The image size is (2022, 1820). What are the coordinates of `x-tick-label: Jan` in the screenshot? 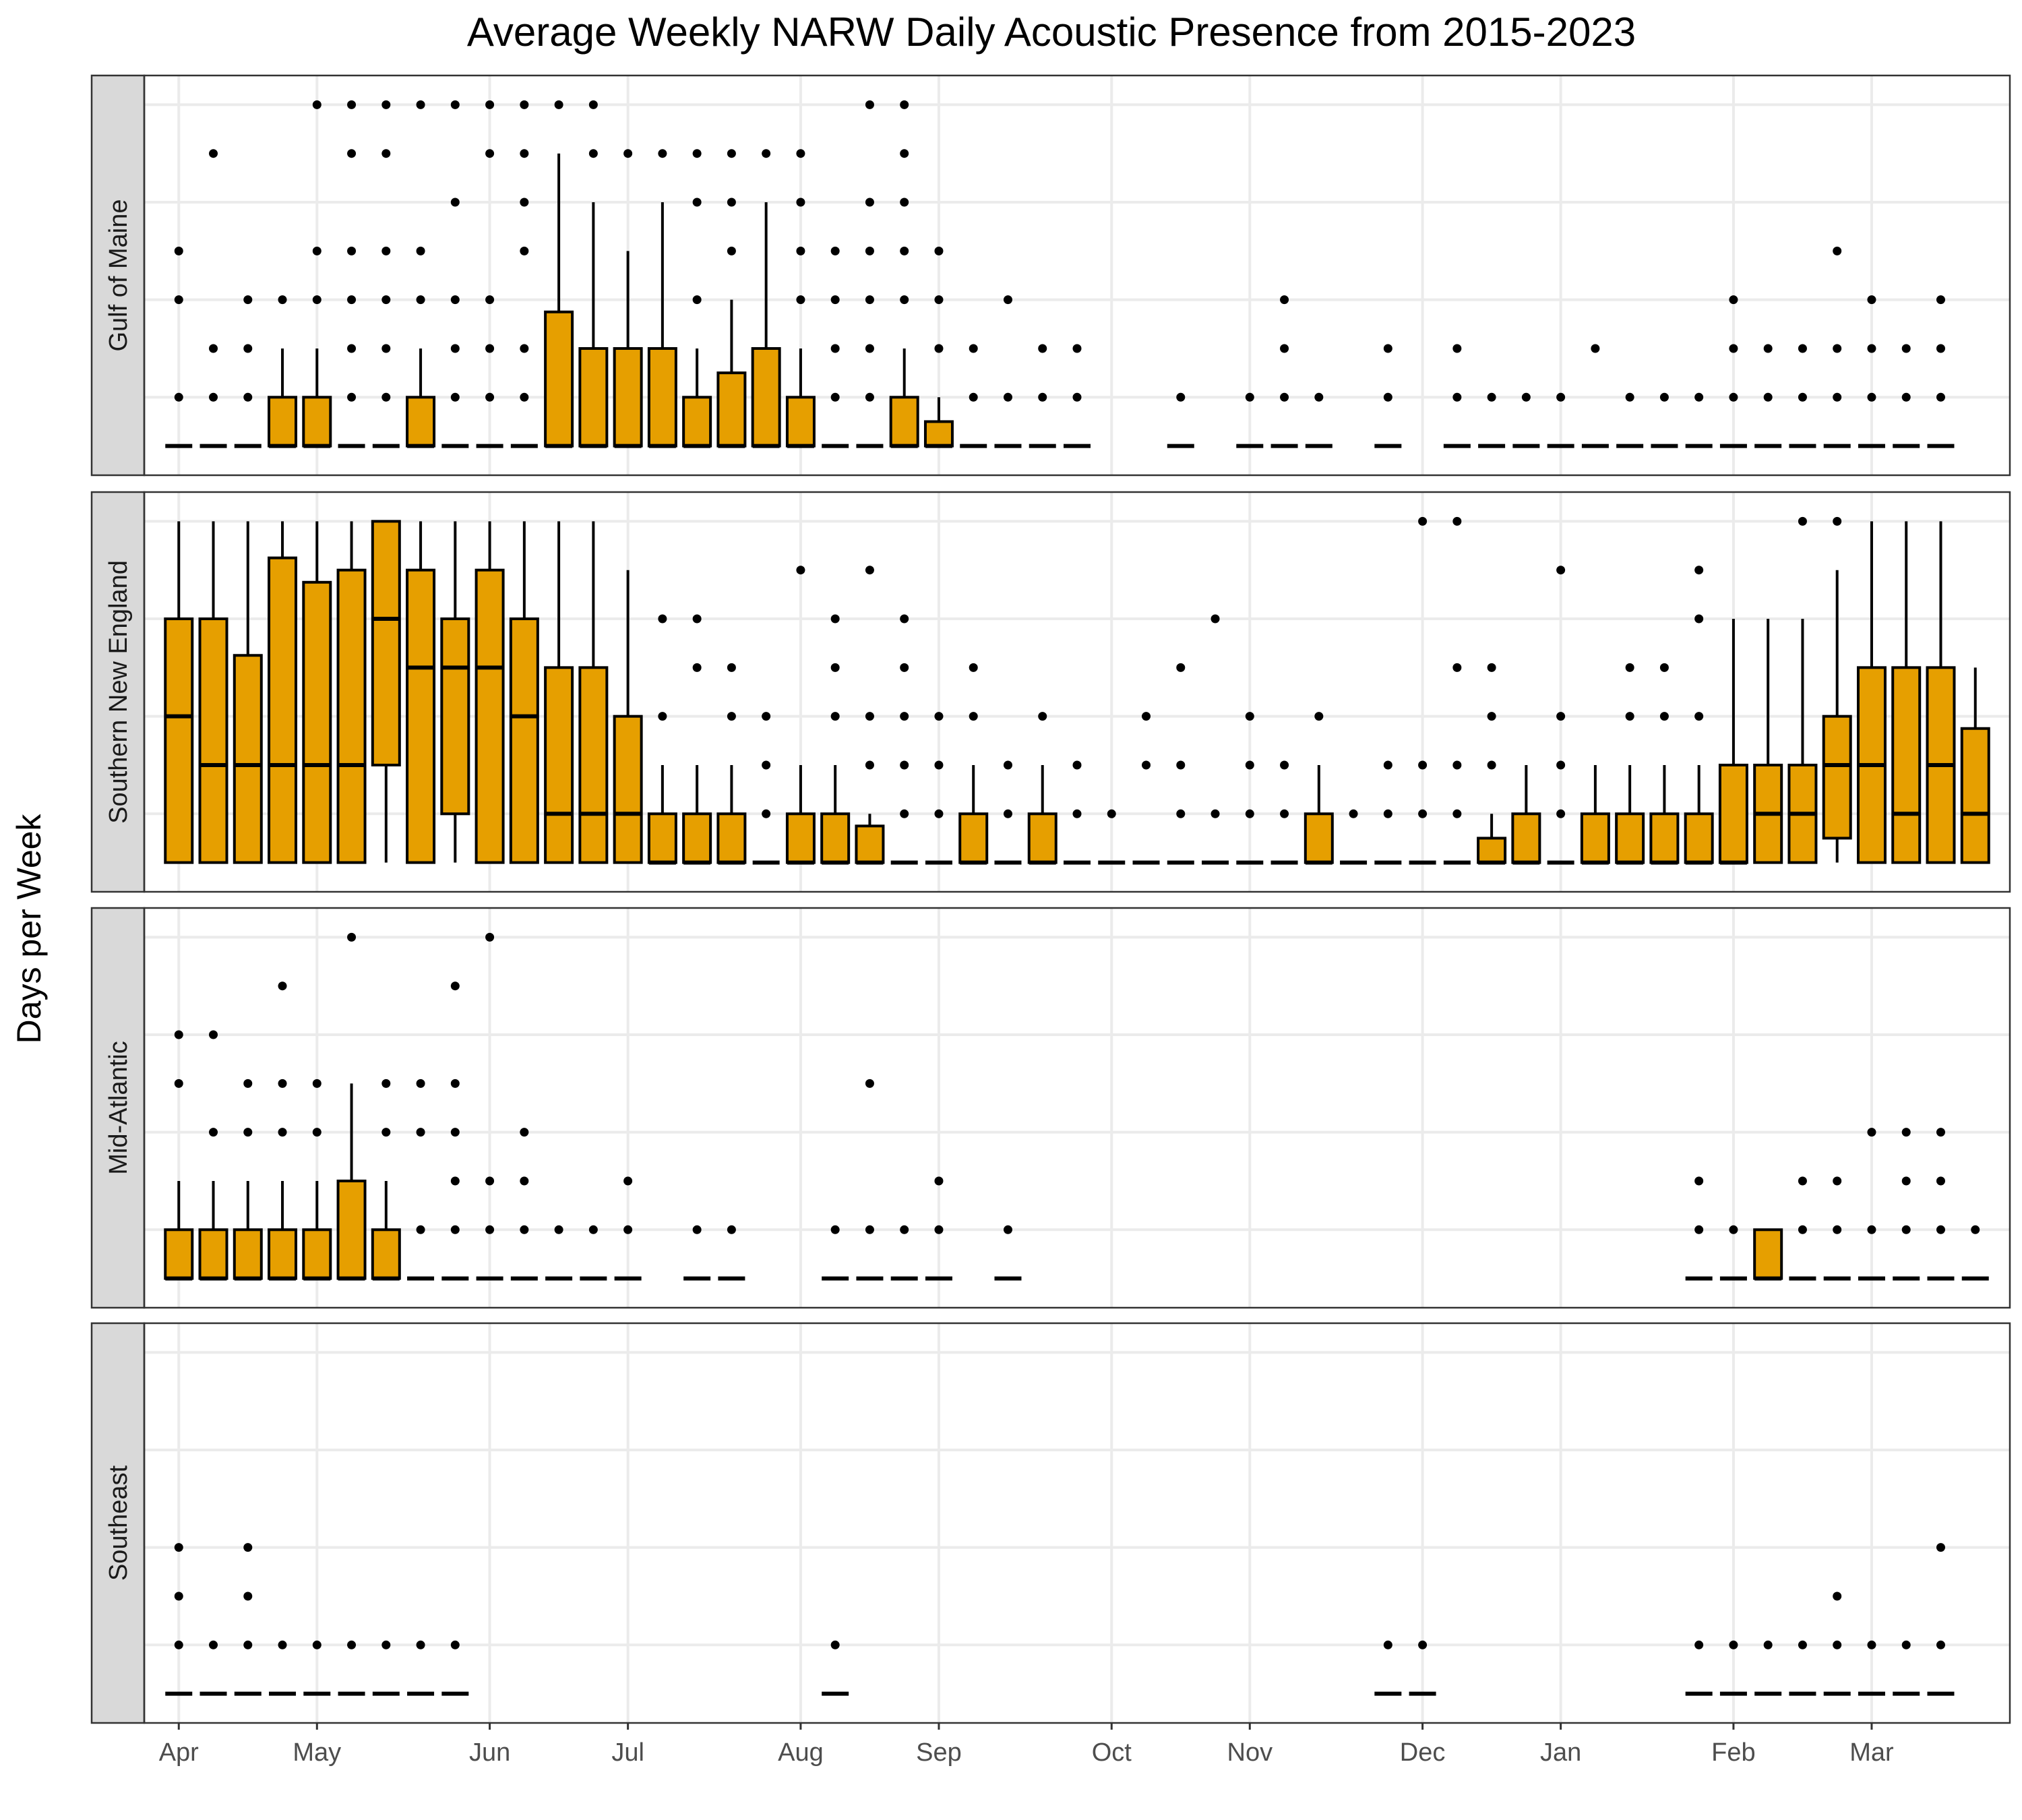 It's located at (1560, 1752).